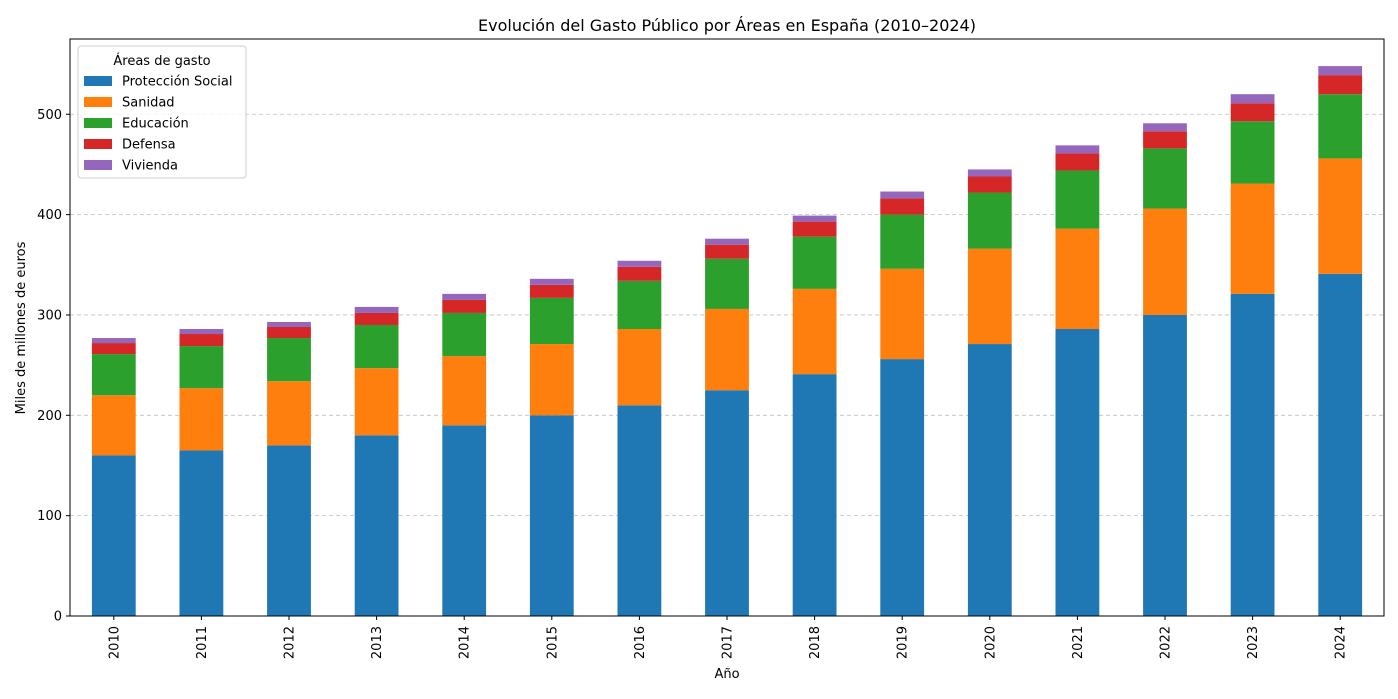 This screenshot has width=1398, height=699. I want to click on x-tick-label: 2010, so click(114, 642).